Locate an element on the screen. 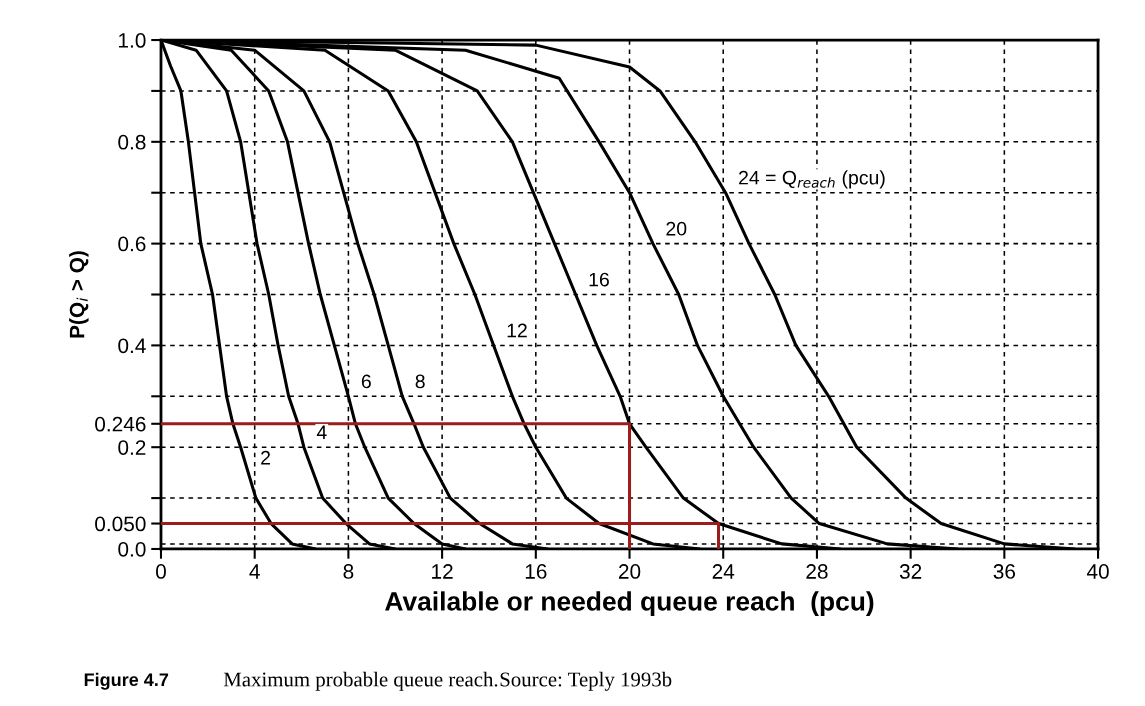 This screenshot has width=1145, height=706. y-tick-label: 0.246 is located at coordinates (120, 424).